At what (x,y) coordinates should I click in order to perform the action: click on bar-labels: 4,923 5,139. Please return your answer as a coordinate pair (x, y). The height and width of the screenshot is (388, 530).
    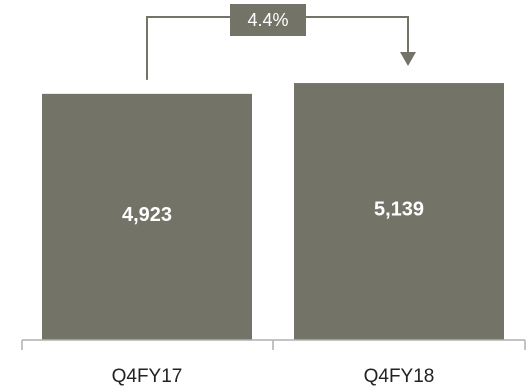
    Looking at the image, I should click on (273, 212).